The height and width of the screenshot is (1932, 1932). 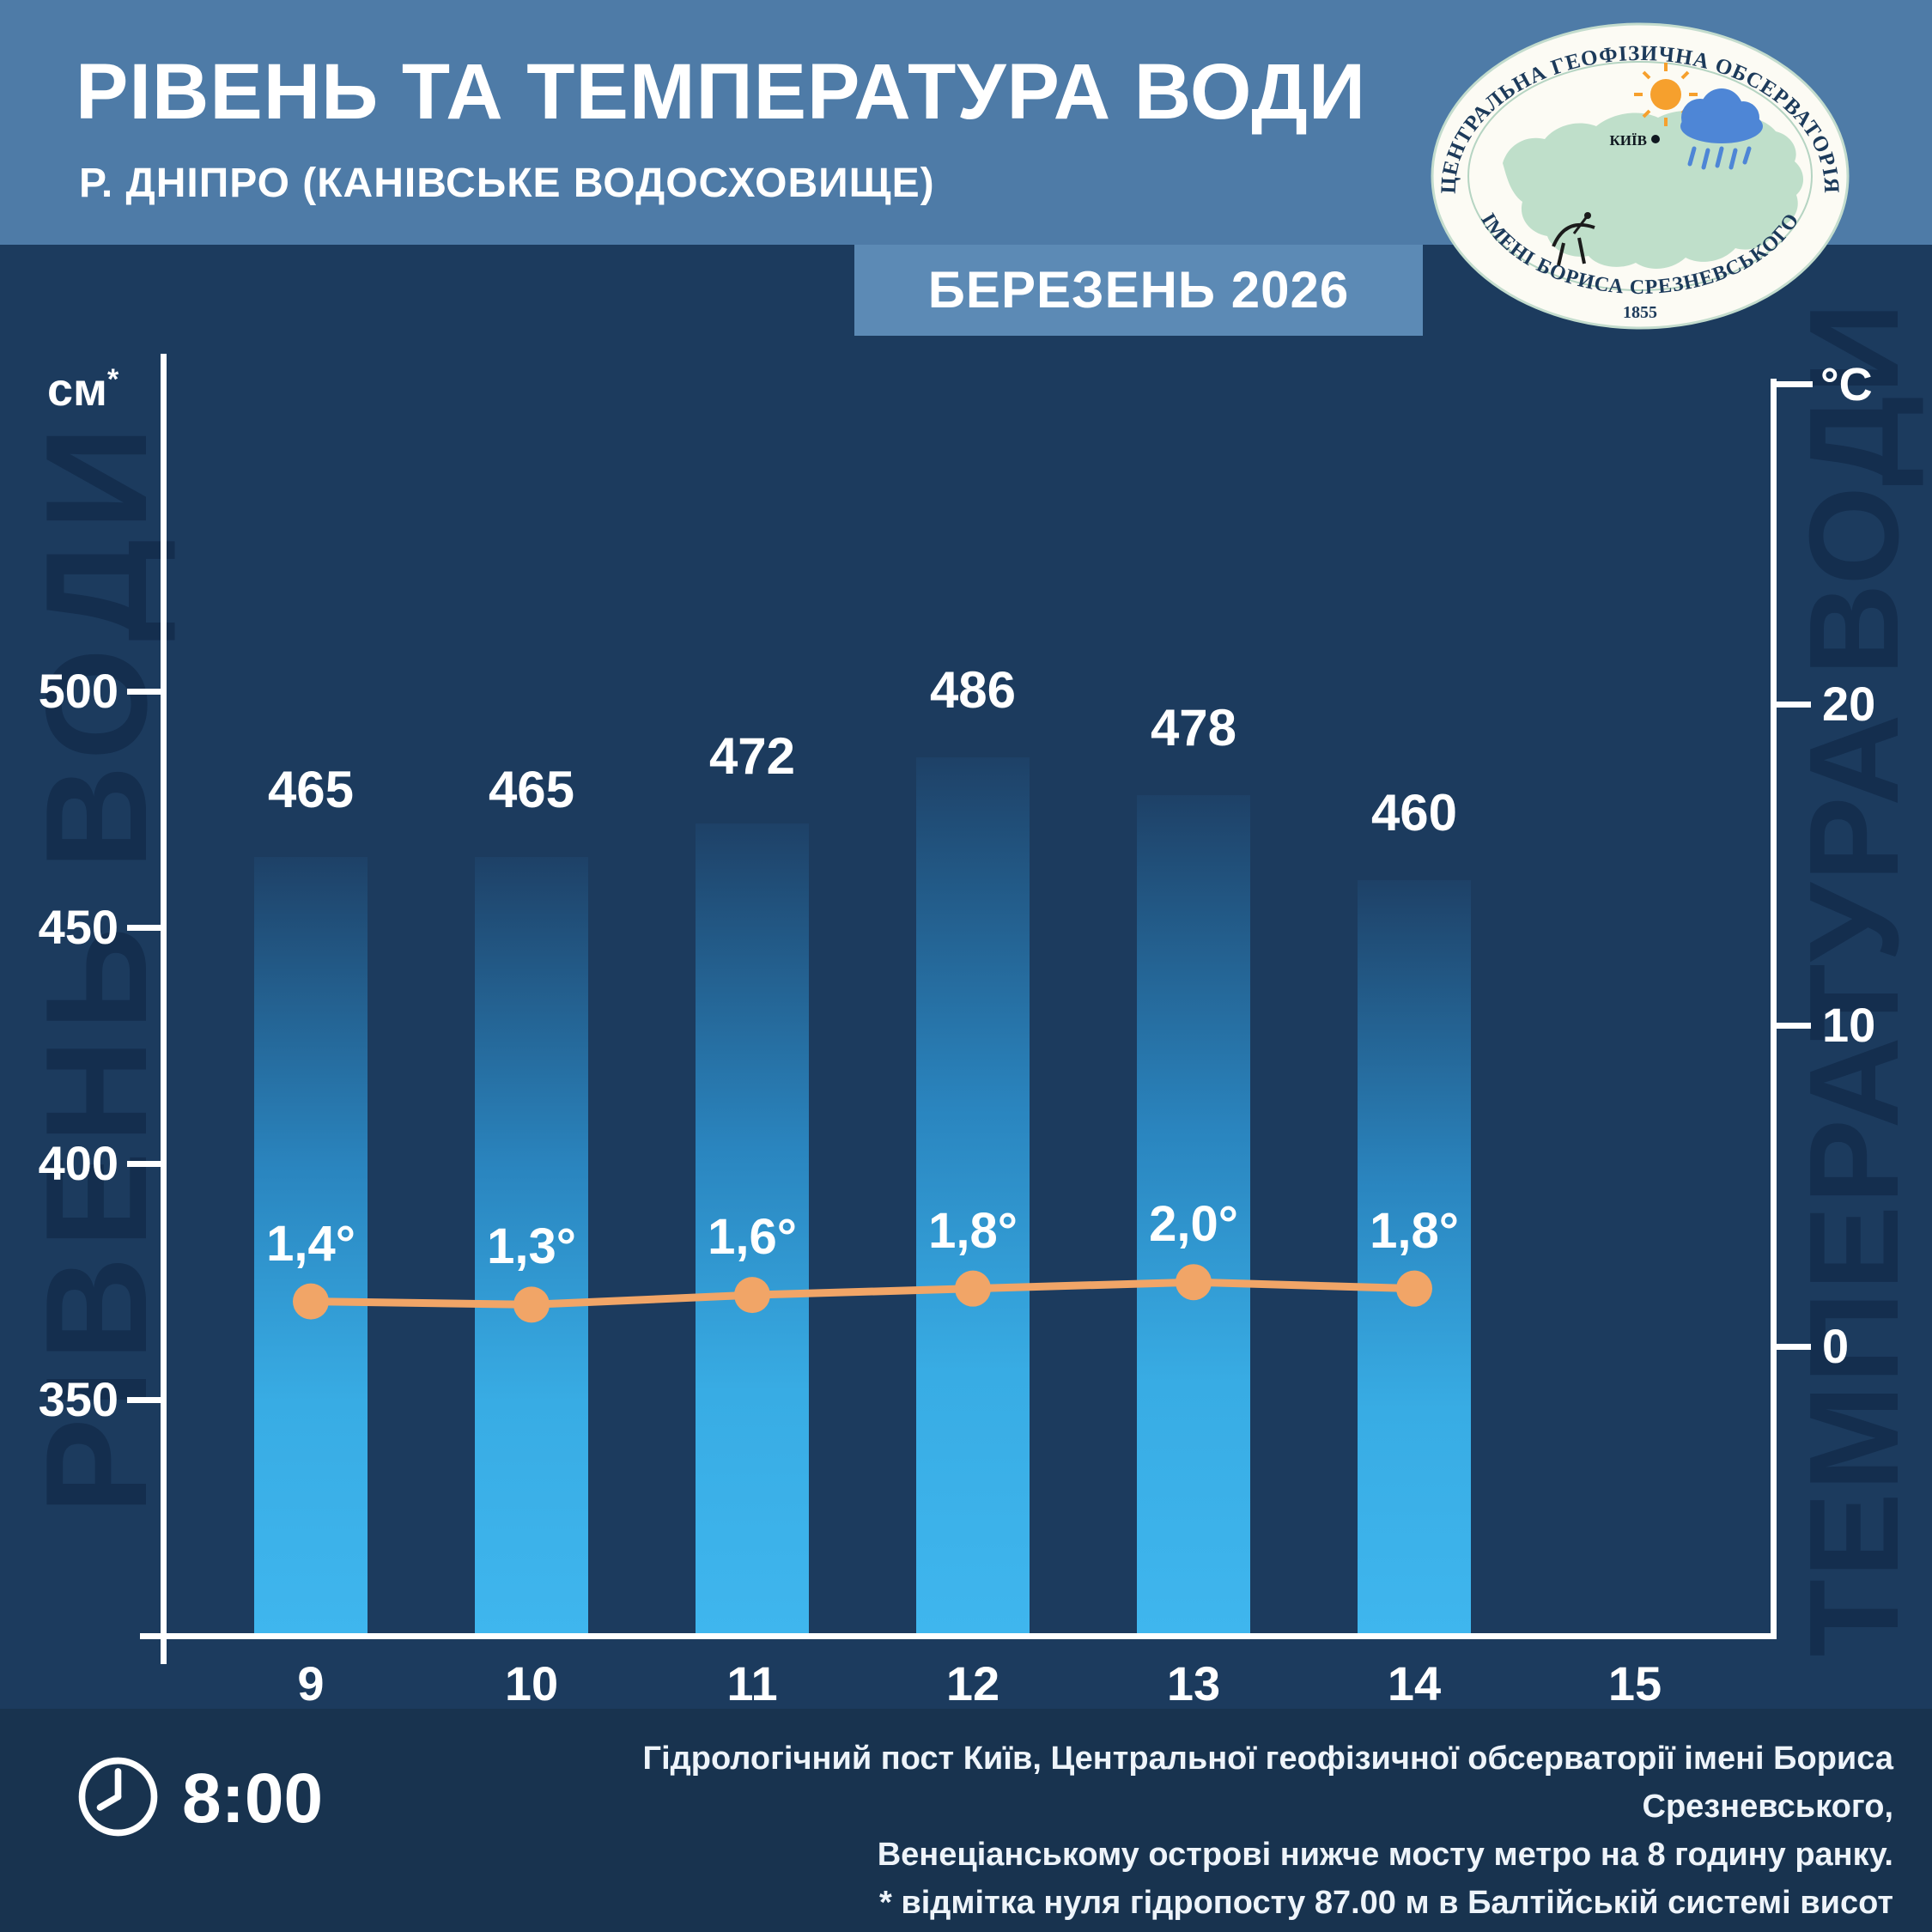 I want to click on left-axis-tick-label: 350, so click(x=78, y=1399).